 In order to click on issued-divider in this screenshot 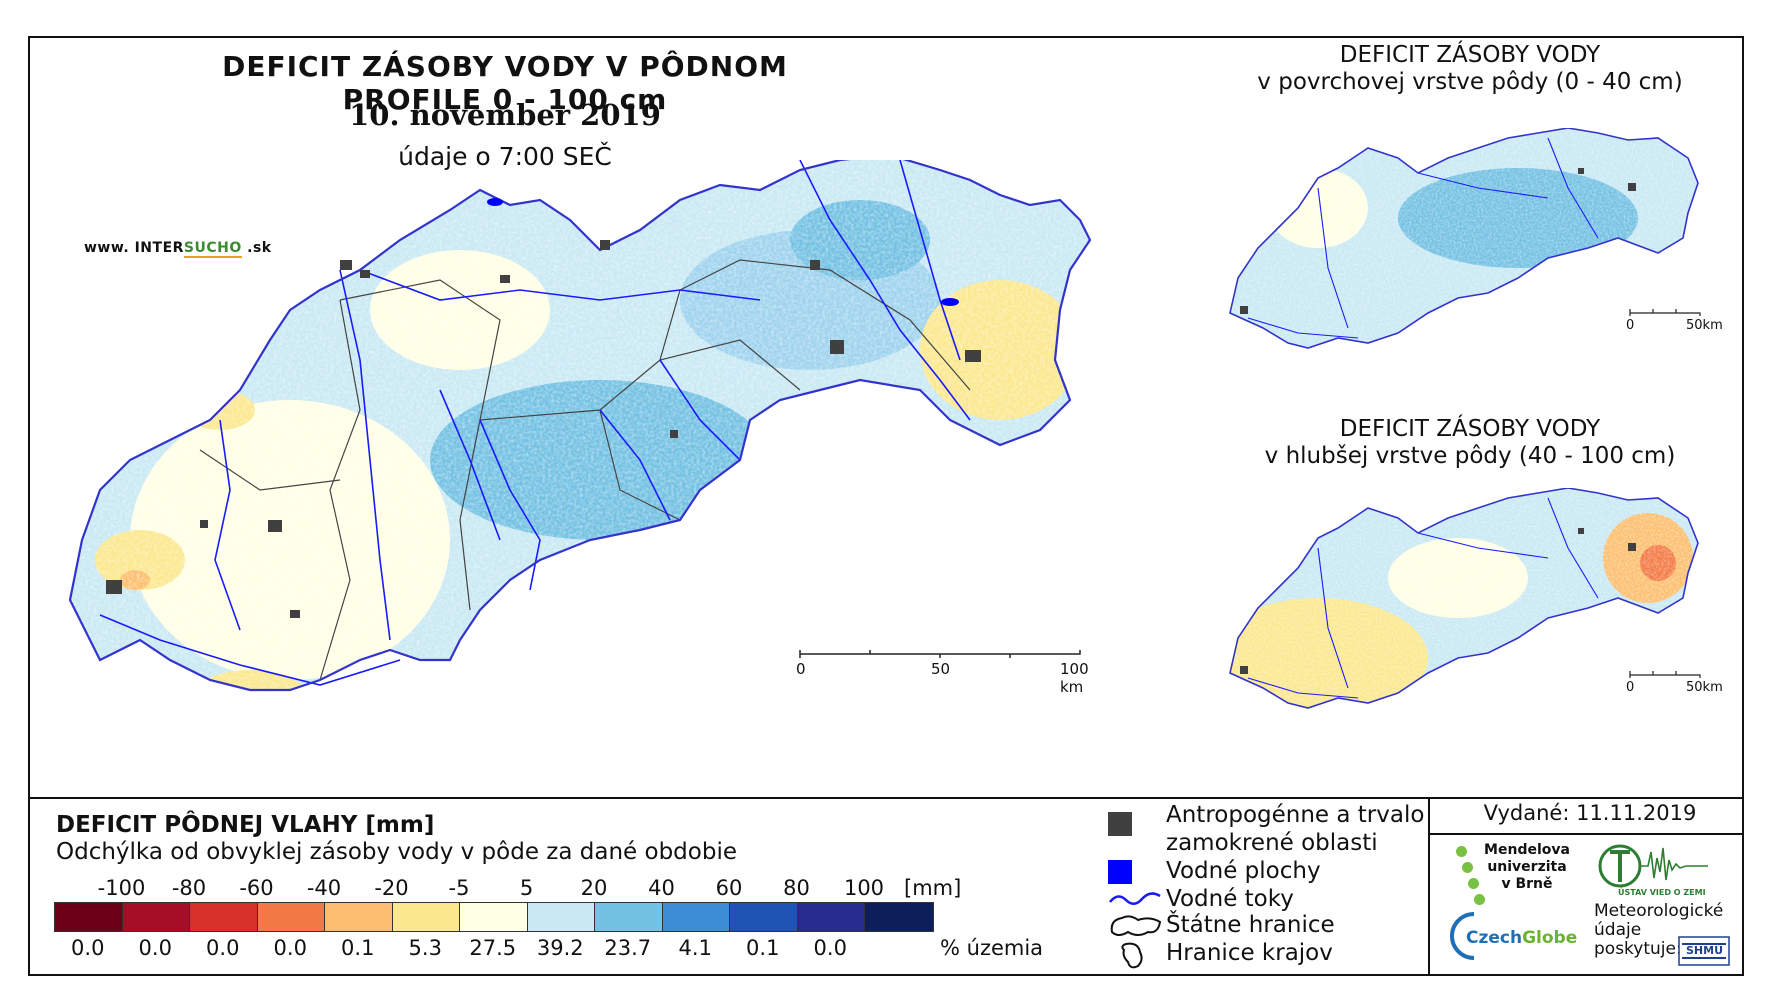, I will do `click(1586, 834)`.